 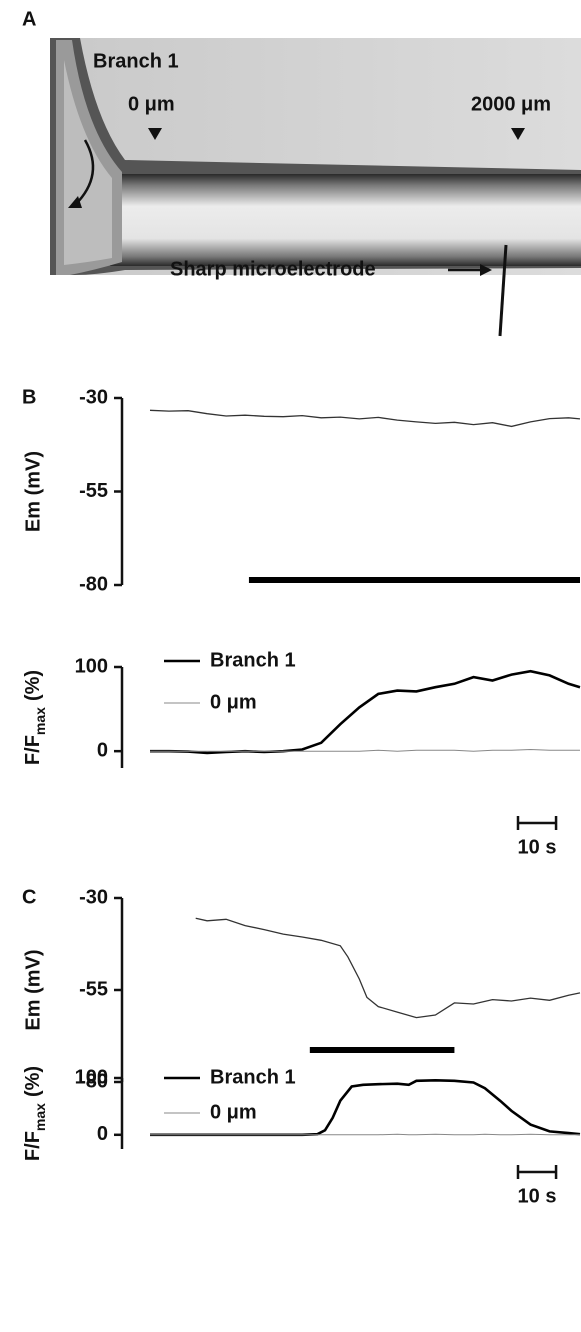 What do you see at coordinates (136, 61) in the screenshot?
I see `branch-label: Branch 1` at bounding box center [136, 61].